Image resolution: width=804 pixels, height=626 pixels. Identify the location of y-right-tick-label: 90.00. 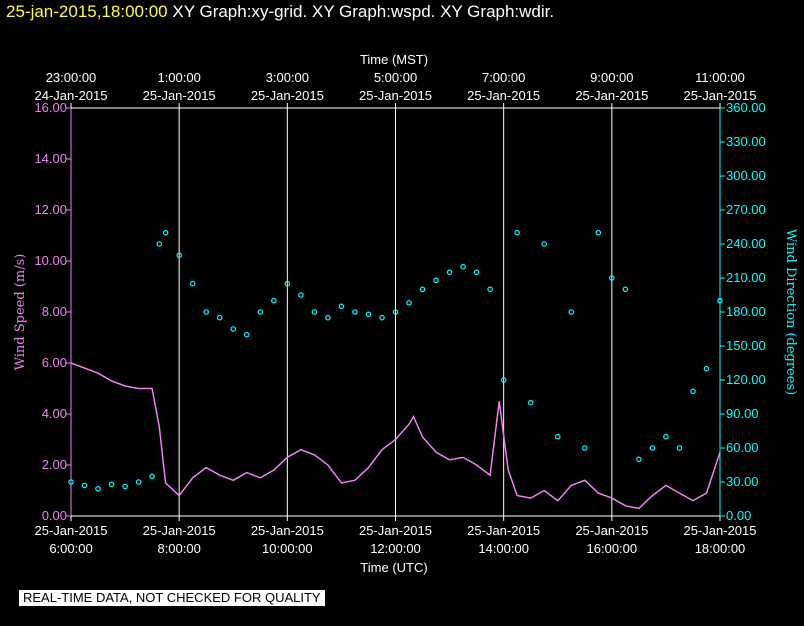
(742, 413).